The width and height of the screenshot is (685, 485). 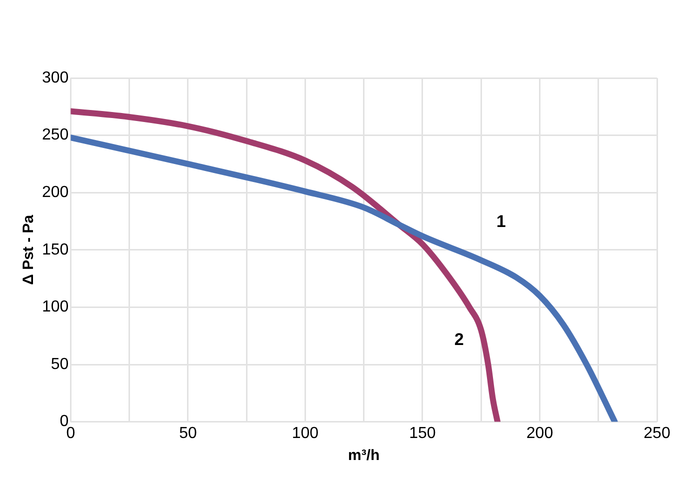 What do you see at coordinates (459, 339) in the screenshot?
I see `series-label: 2` at bounding box center [459, 339].